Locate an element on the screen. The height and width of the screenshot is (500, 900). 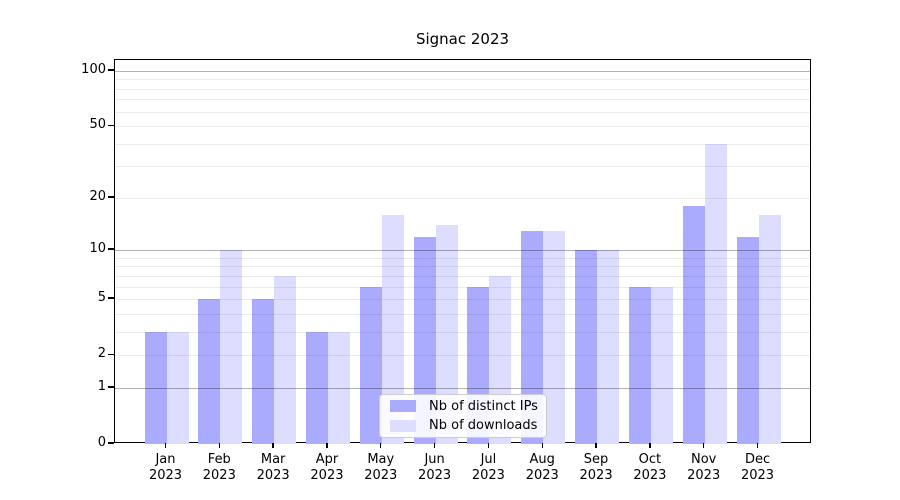
bar-downloads-sep is located at coordinates (608, 347).